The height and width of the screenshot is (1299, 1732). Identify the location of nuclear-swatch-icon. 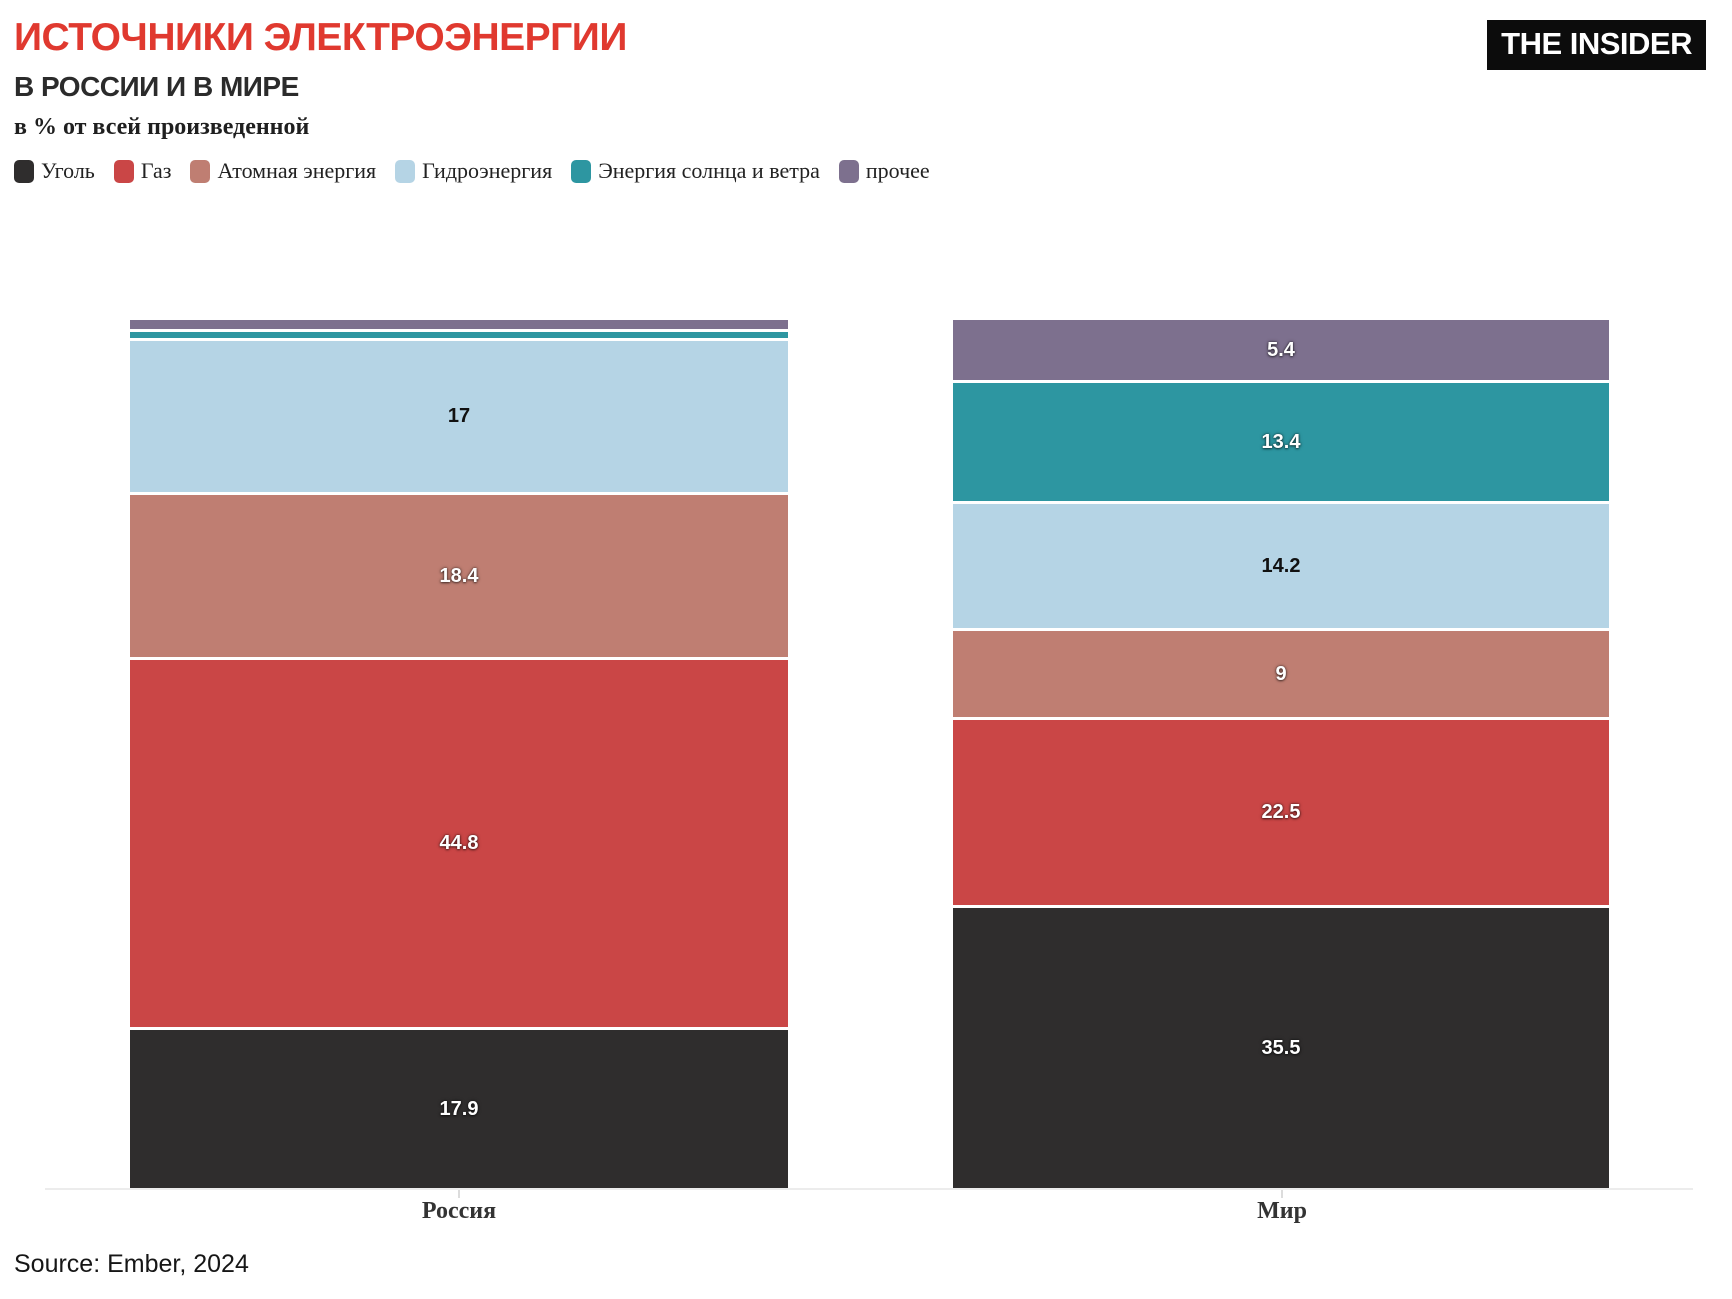
(200, 171).